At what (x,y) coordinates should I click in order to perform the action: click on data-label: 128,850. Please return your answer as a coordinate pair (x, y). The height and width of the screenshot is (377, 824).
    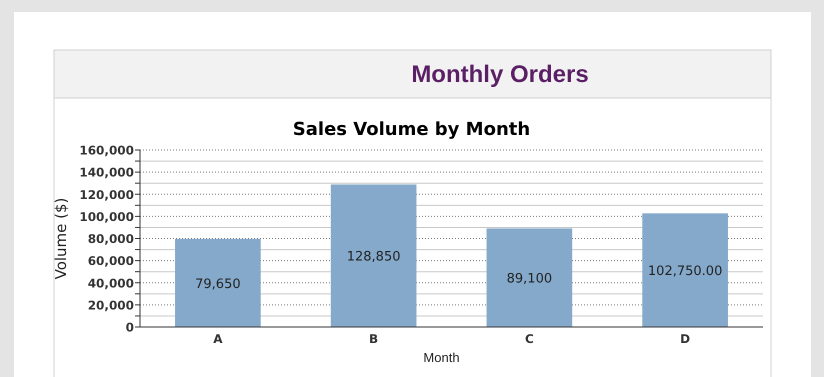
    Looking at the image, I should click on (373, 257).